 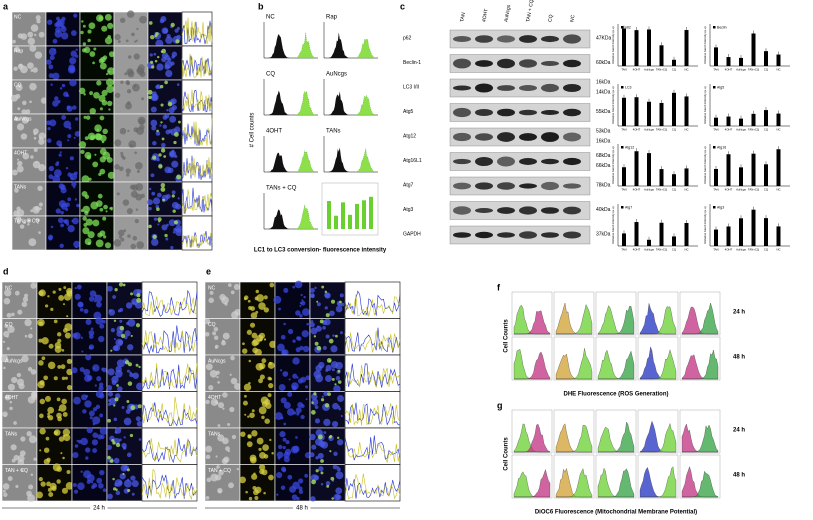 What do you see at coordinates (343, 215) in the screenshot?
I see `inset-bar` at bounding box center [343, 215].